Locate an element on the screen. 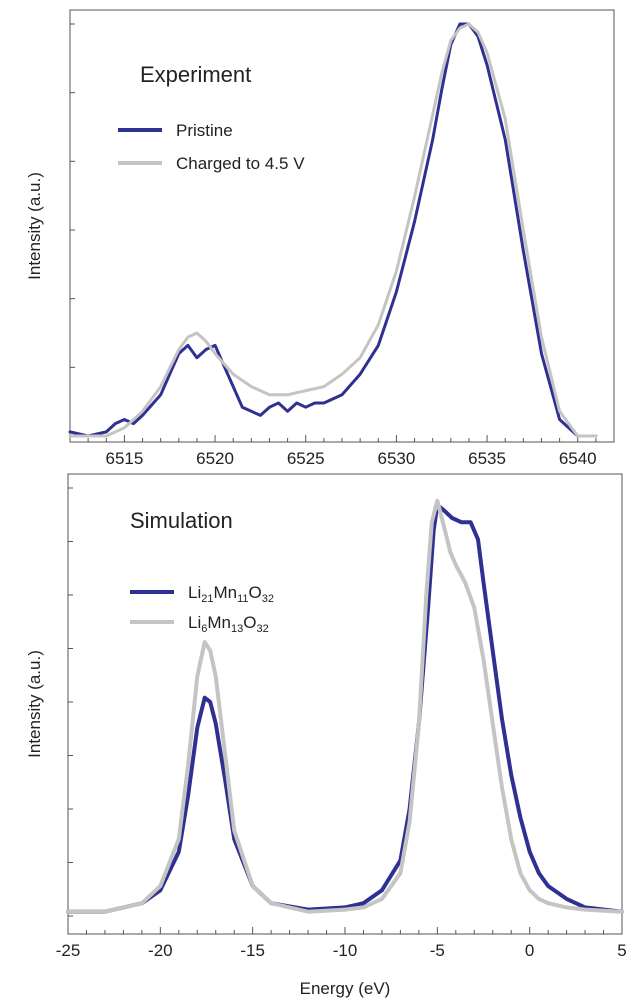 This screenshot has height=1000, width=627. experiment-x-tick-label: 6530 is located at coordinates (396, 458).